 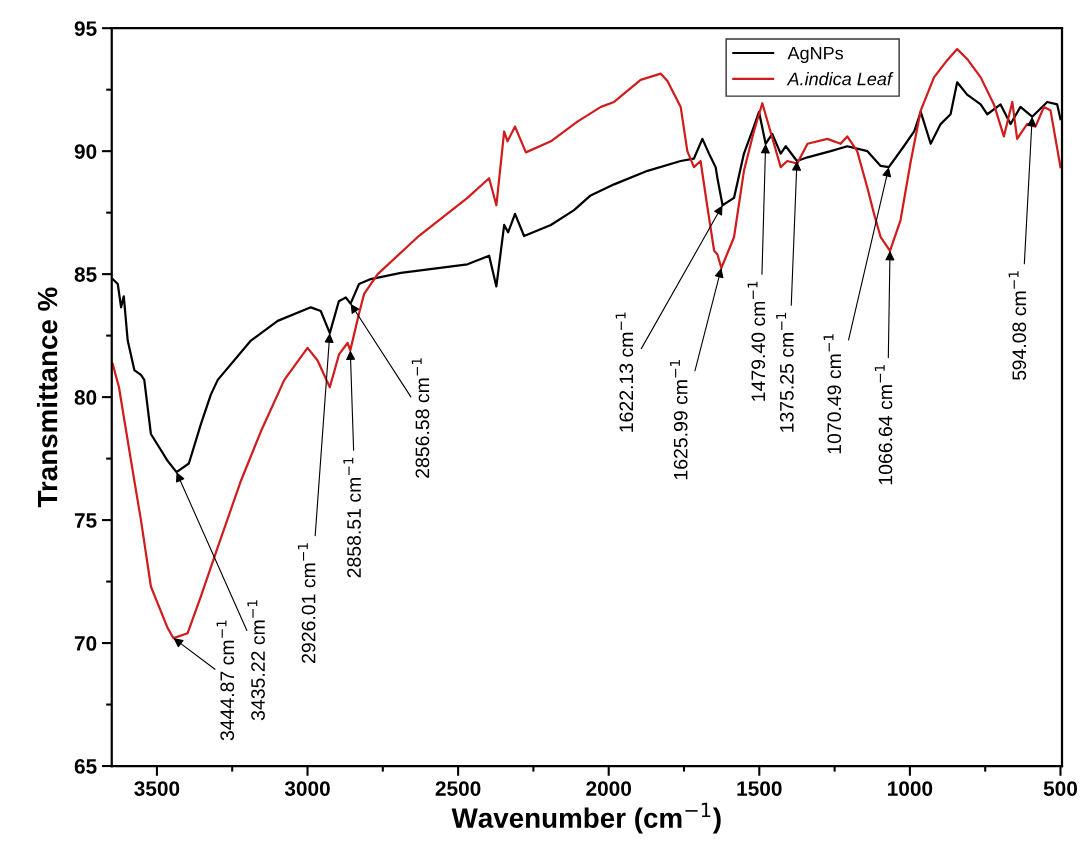 I want to click on annotation: 2858.51 cm$^{−1}$, so click(x=352, y=517).